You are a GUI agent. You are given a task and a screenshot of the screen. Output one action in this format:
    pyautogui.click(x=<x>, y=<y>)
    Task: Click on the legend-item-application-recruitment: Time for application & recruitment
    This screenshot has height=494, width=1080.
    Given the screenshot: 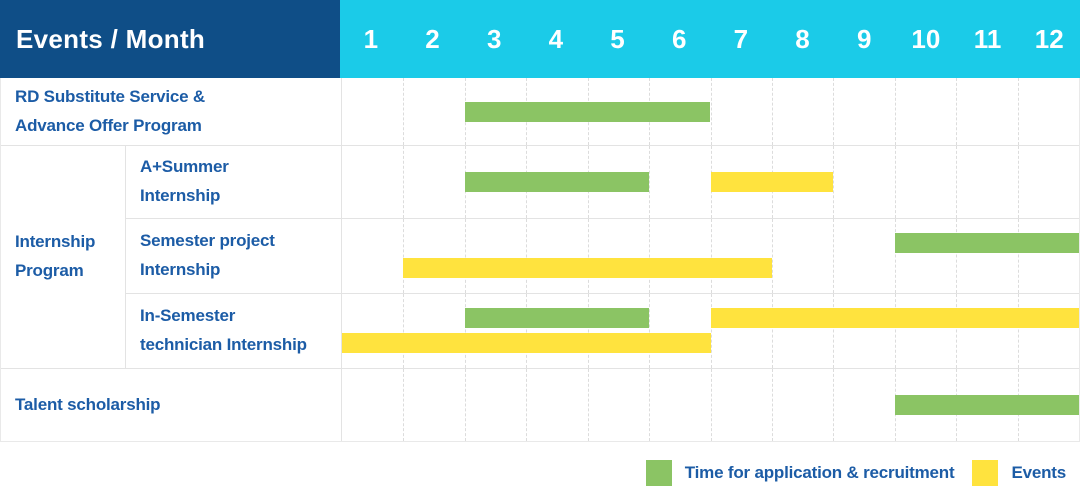 What is the action you would take?
    pyautogui.click(x=800, y=473)
    